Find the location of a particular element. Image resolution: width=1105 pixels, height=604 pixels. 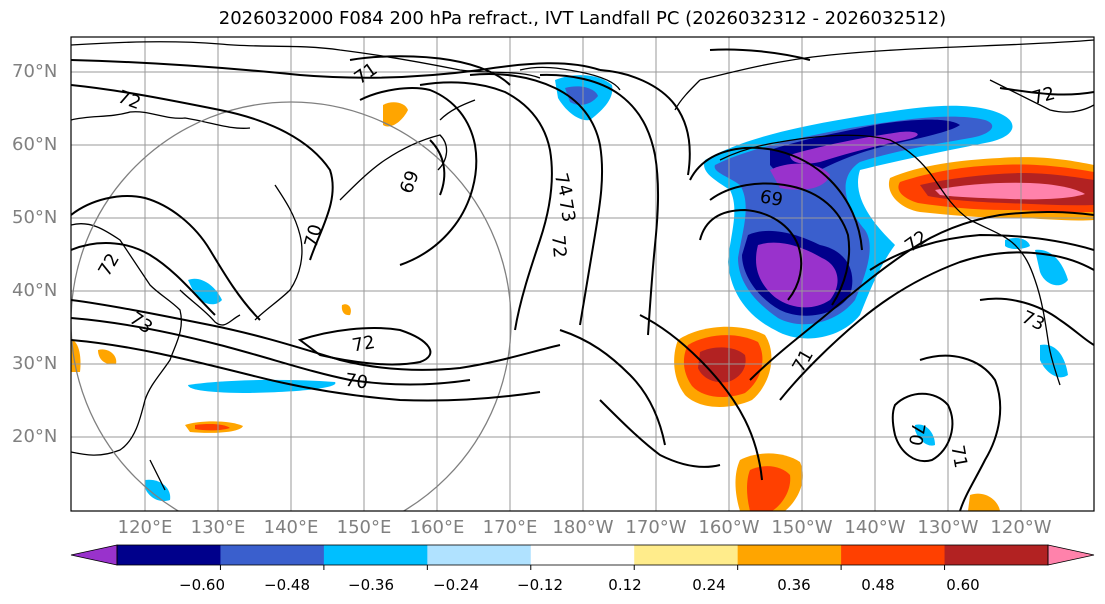

colorbar-label: −0.60 is located at coordinates (202, 585).